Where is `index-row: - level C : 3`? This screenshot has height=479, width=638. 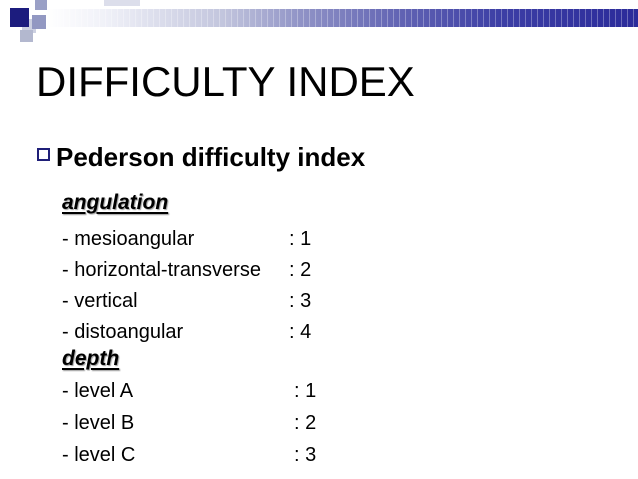 index-row: - level C : 3 is located at coordinates (189, 455).